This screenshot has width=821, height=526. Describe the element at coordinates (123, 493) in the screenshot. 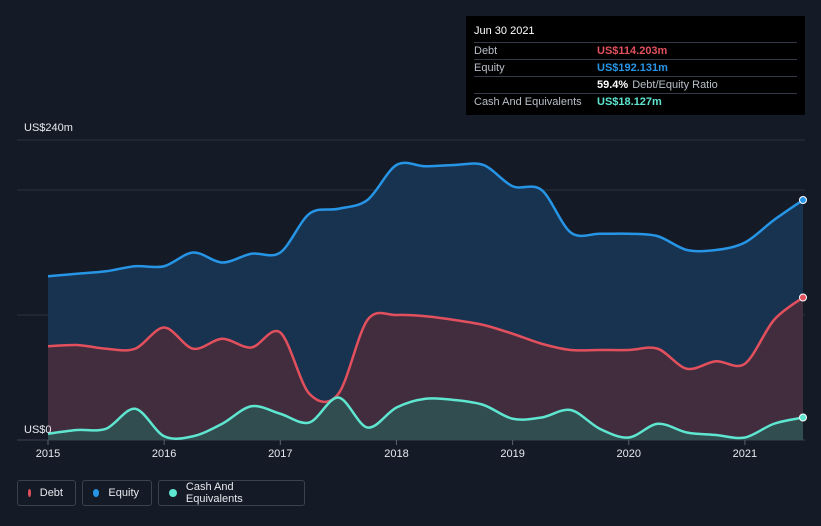

I see `legend-equity-label: Equity` at that location.